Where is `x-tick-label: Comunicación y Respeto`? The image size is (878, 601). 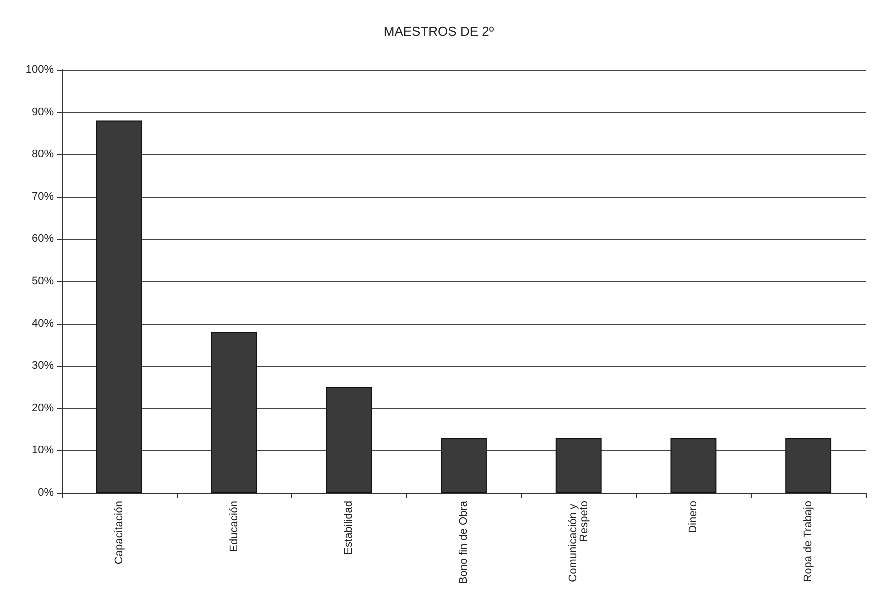
x-tick-label: Comunicación y Respeto is located at coordinates (578, 541).